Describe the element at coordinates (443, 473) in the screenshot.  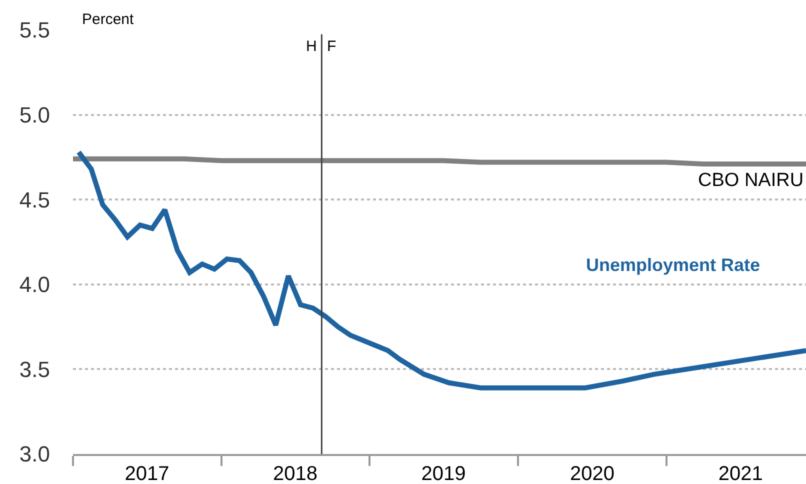
I see `x-tick-label: 2019` at that location.